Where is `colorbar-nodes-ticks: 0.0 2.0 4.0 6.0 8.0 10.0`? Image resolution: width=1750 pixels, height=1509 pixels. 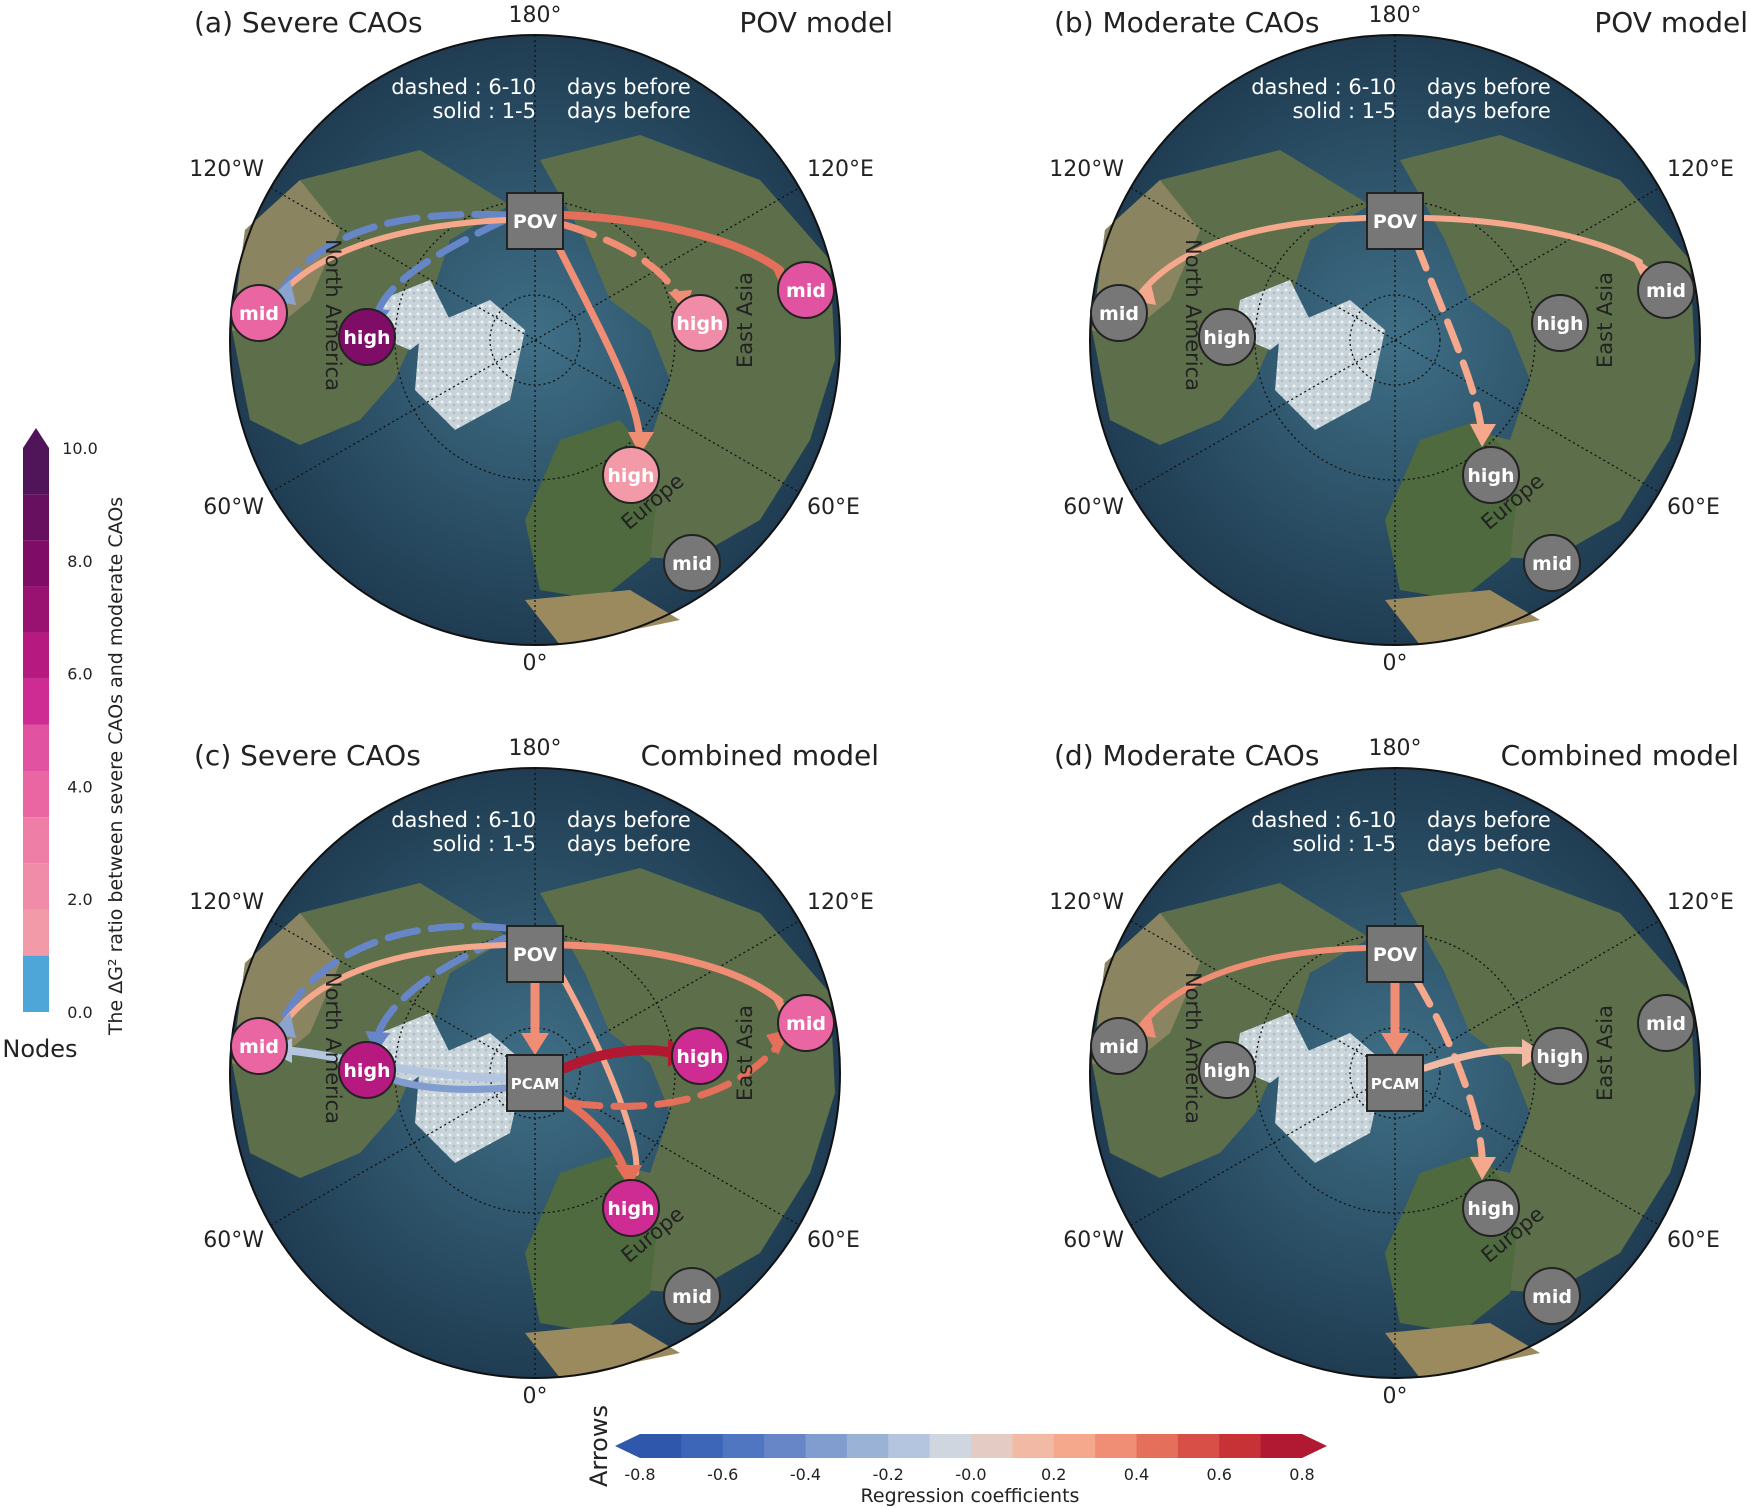 colorbar-nodes-ticks: 0.0 2.0 4.0 6.0 8.0 10.0 is located at coordinates (80, 730).